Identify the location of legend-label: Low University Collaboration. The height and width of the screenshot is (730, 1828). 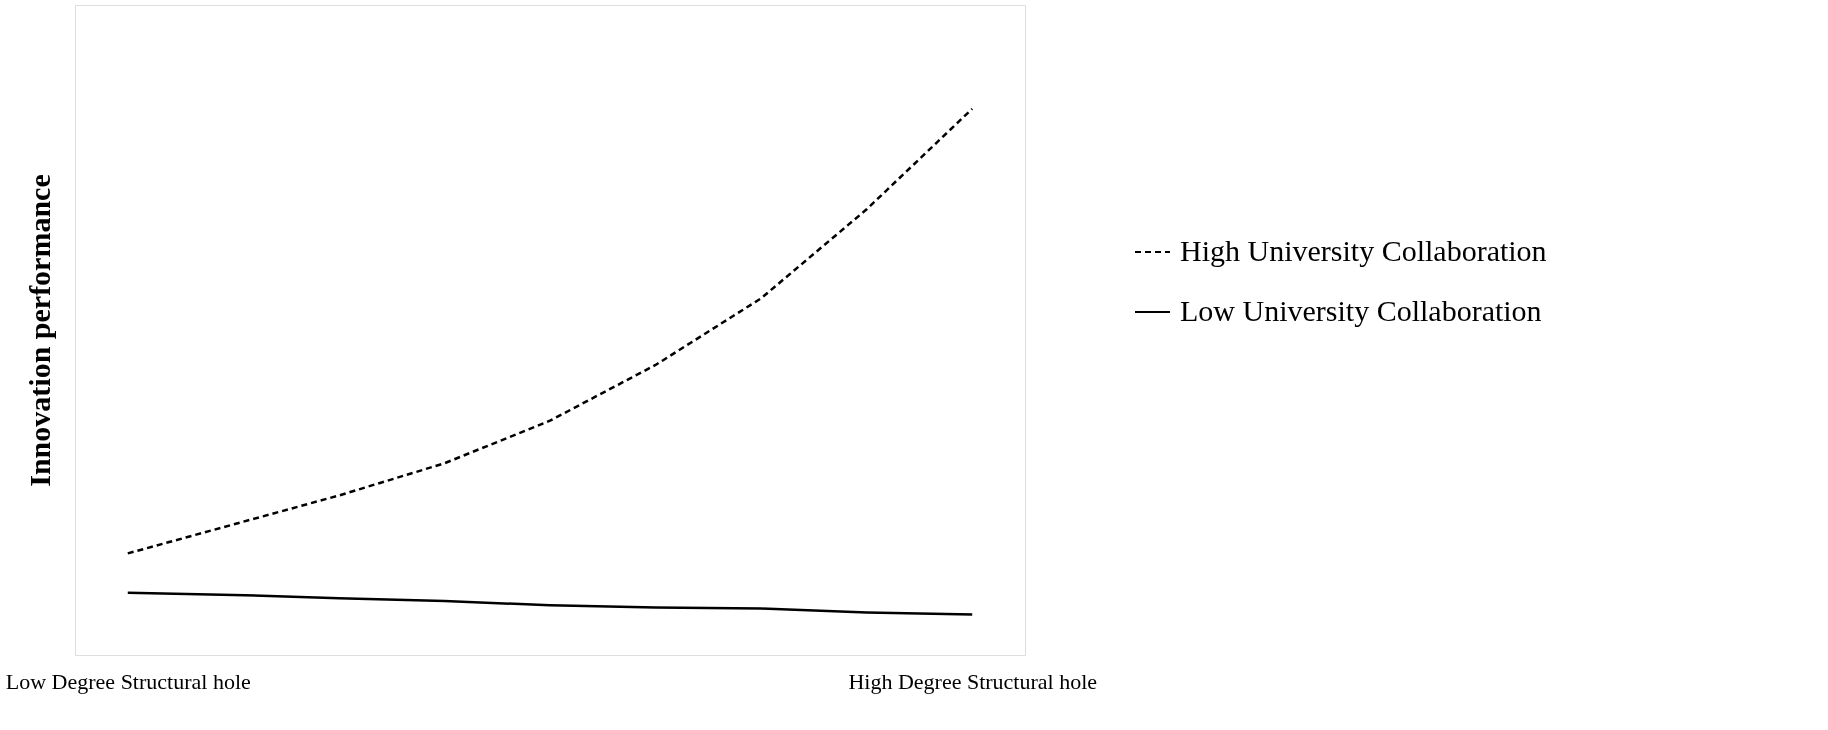
(1361, 310).